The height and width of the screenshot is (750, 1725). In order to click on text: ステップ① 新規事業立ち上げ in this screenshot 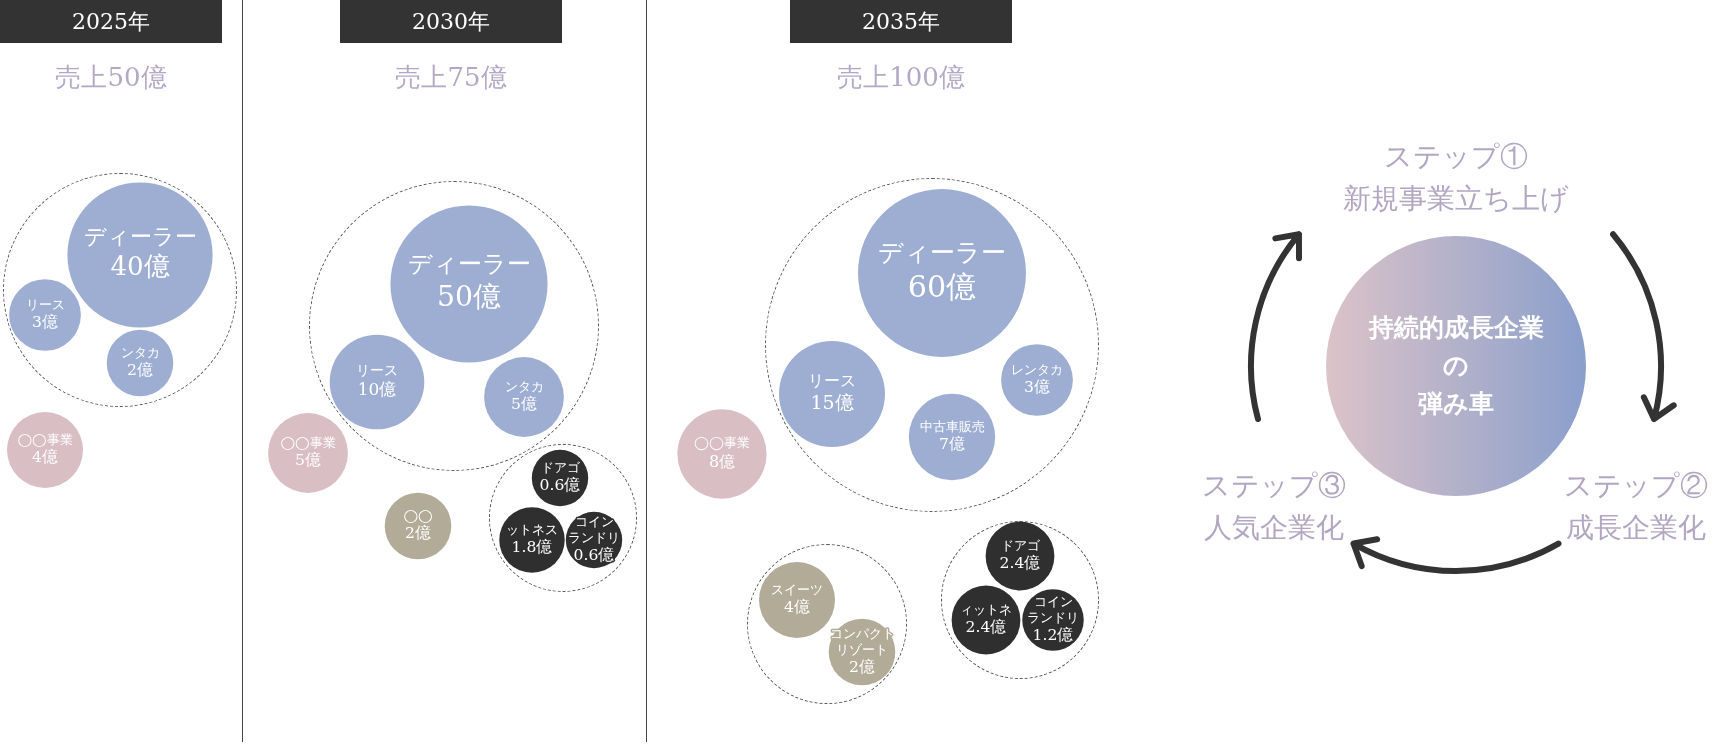, I will do `click(1456, 178)`.